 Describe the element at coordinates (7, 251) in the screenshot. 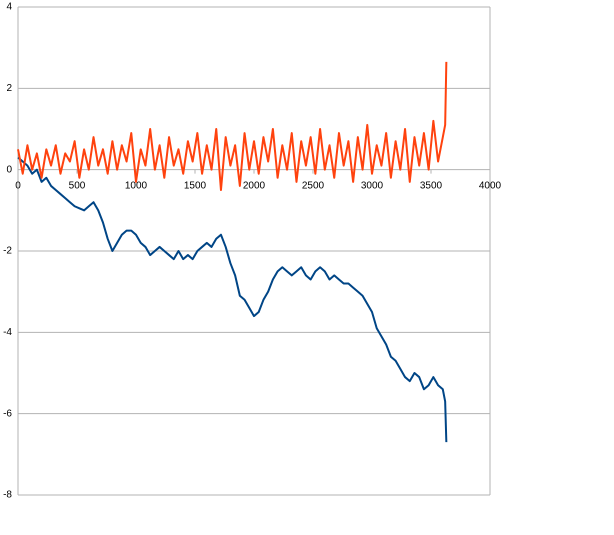

I see `y-tick-label: -2` at that location.